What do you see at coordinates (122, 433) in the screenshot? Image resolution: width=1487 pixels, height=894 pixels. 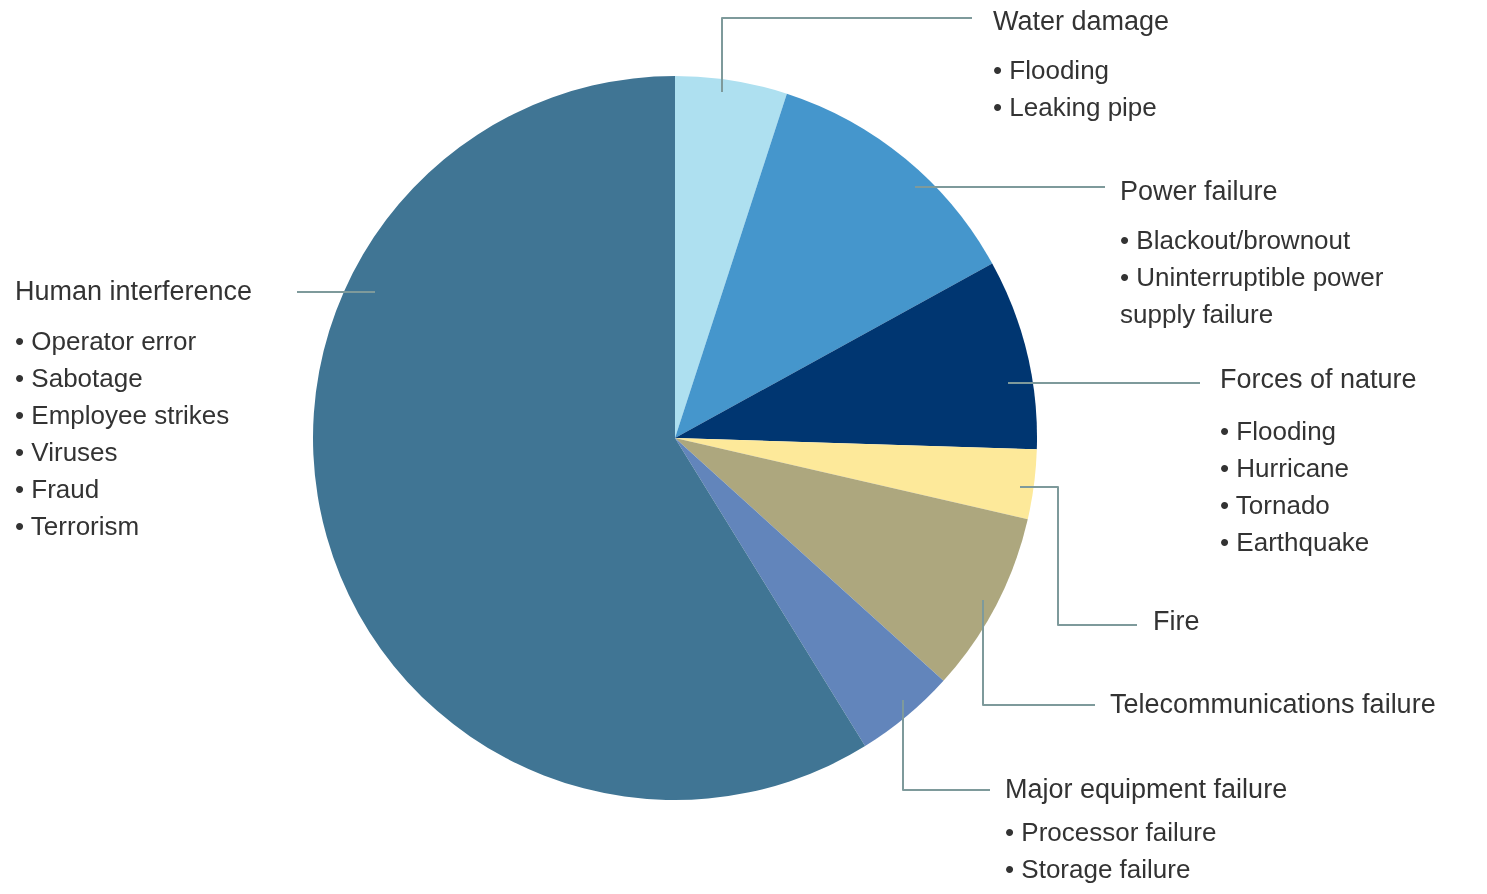 I see `text: • Operator error • Sabotage • Employee strikes • Viruses • Fraud • Terrorism` at bounding box center [122, 433].